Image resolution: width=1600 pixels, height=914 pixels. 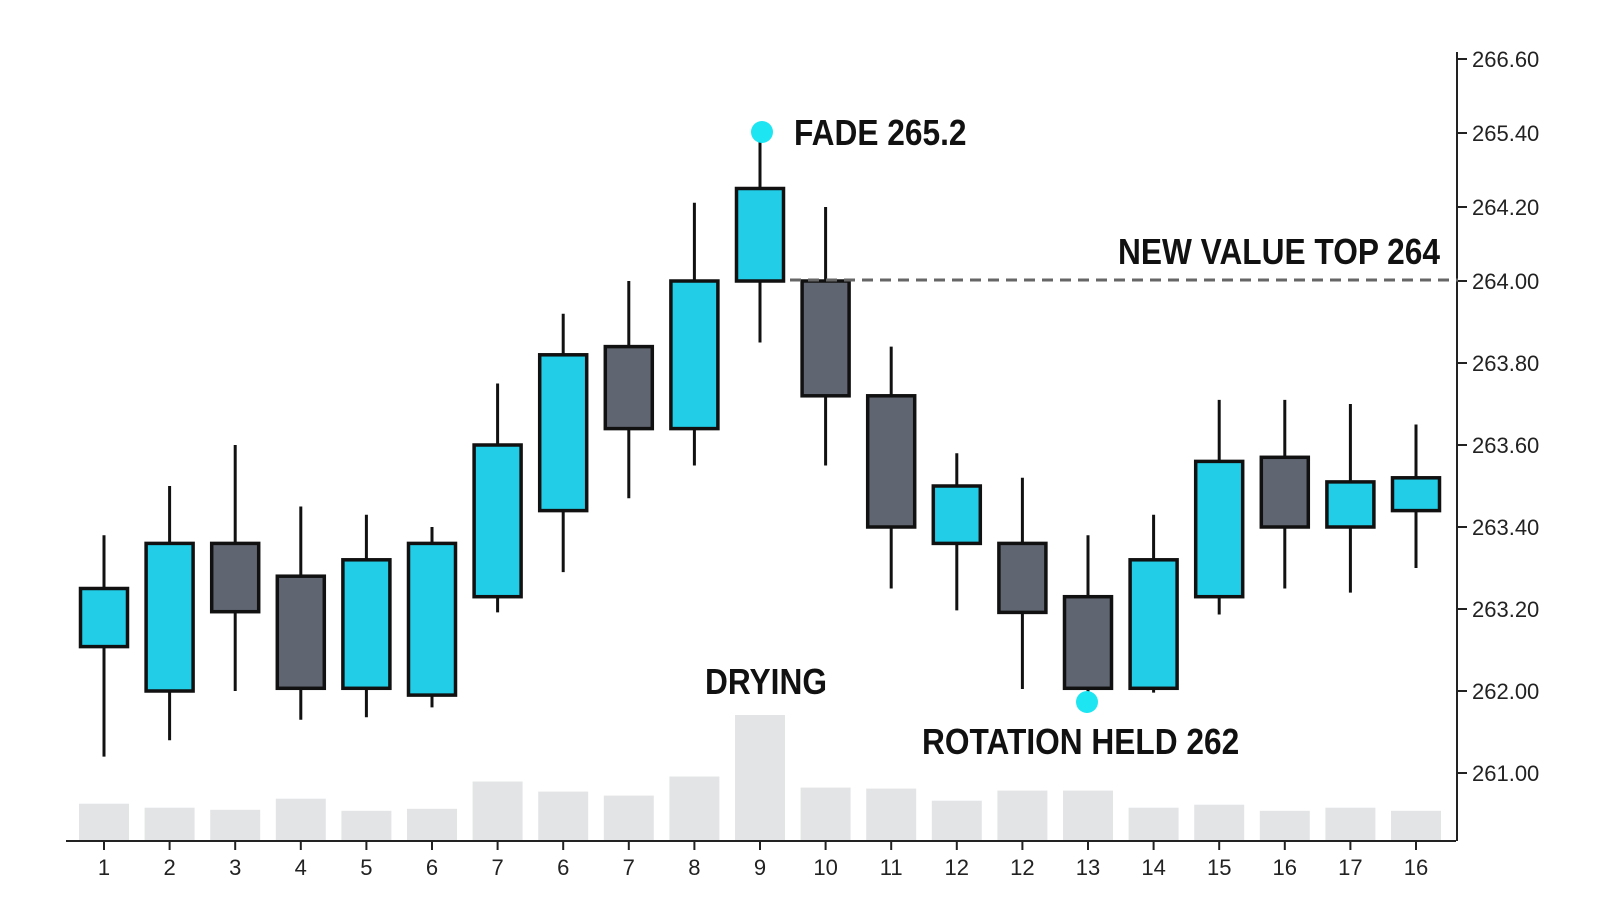 I want to click on x-tick-label: 10, so click(x=825, y=867).